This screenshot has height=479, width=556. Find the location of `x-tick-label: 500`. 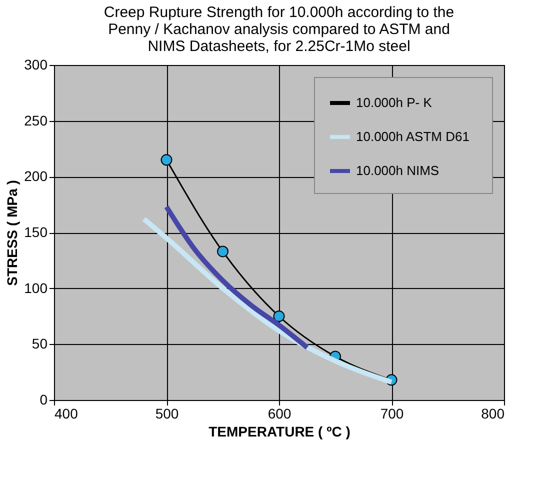

x-tick-label: 500 is located at coordinates (167, 414).